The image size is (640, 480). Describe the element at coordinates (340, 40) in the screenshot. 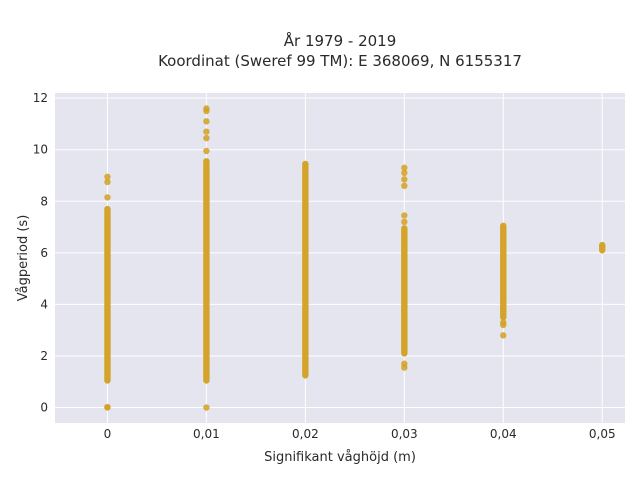

I see `chart-title-line1: År 1979 - 2019` at that location.